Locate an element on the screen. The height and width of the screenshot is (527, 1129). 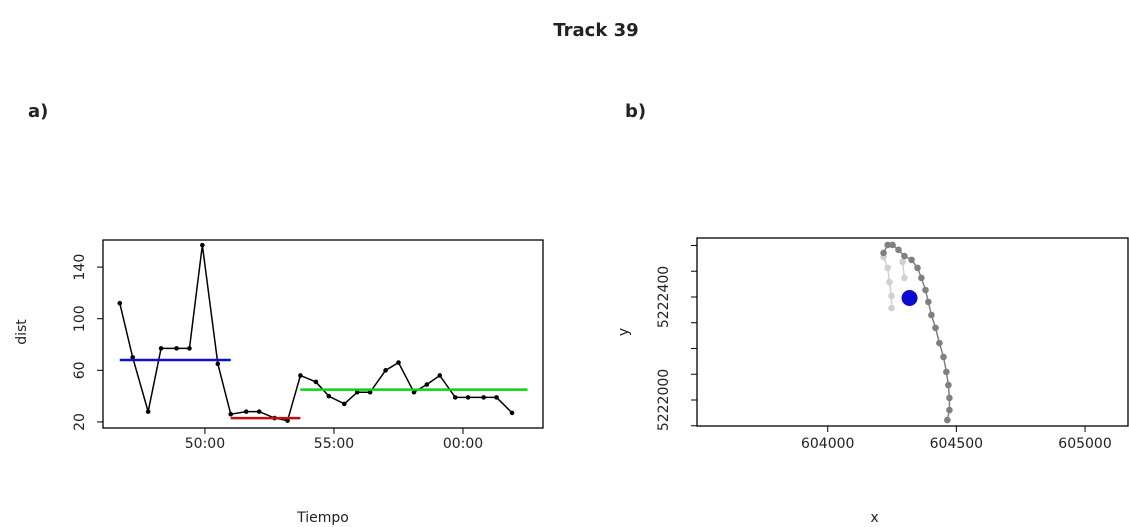
y-tick-label: 60 is located at coordinates (80, 370).